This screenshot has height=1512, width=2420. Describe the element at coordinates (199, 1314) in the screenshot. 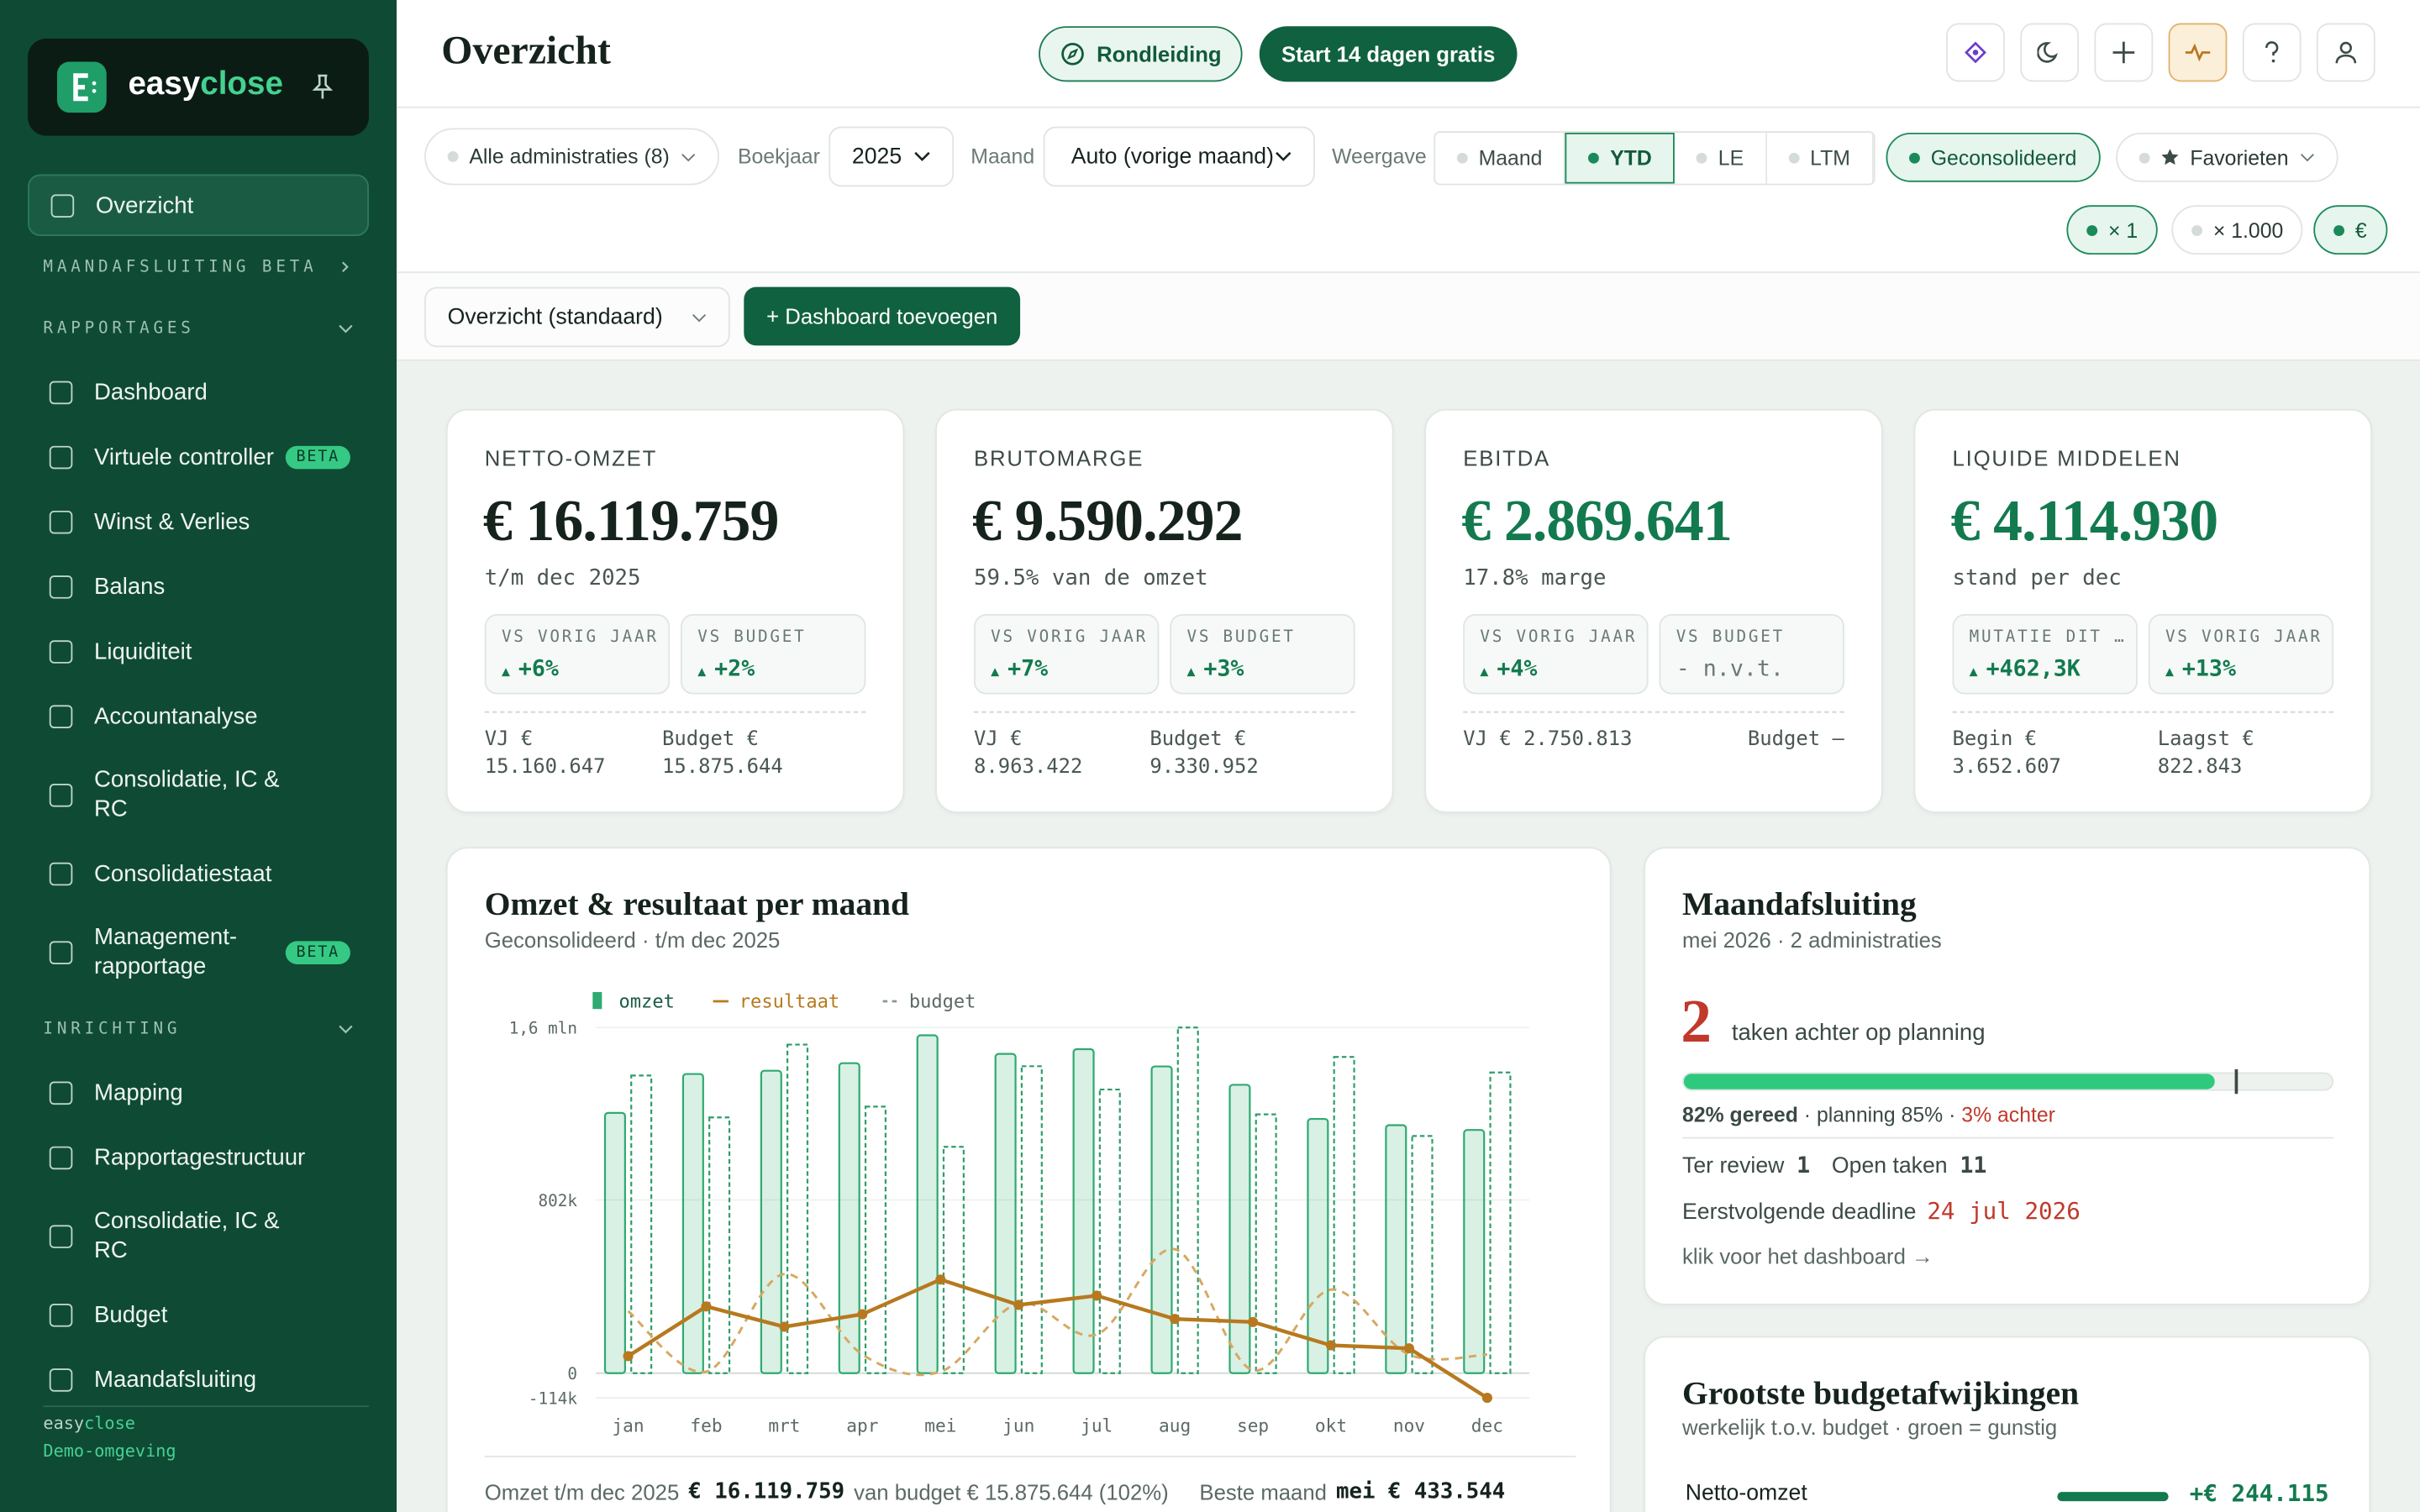

I see `nav-item: Budget` at that location.